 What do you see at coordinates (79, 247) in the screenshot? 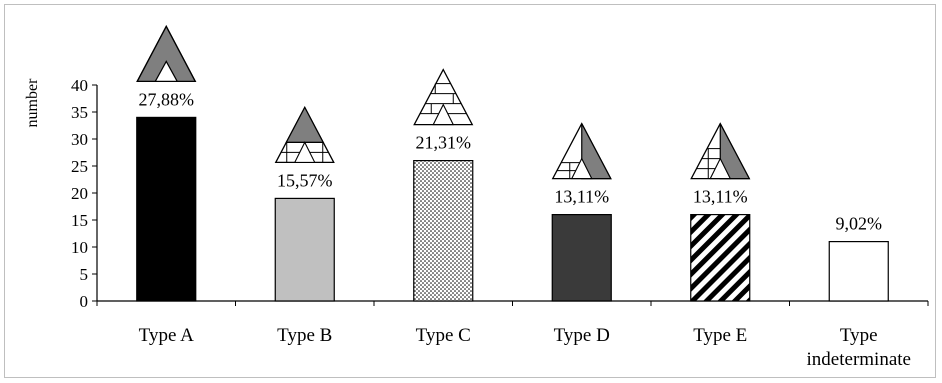
I see `y-tick-label: 10` at bounding box center [79, 247].